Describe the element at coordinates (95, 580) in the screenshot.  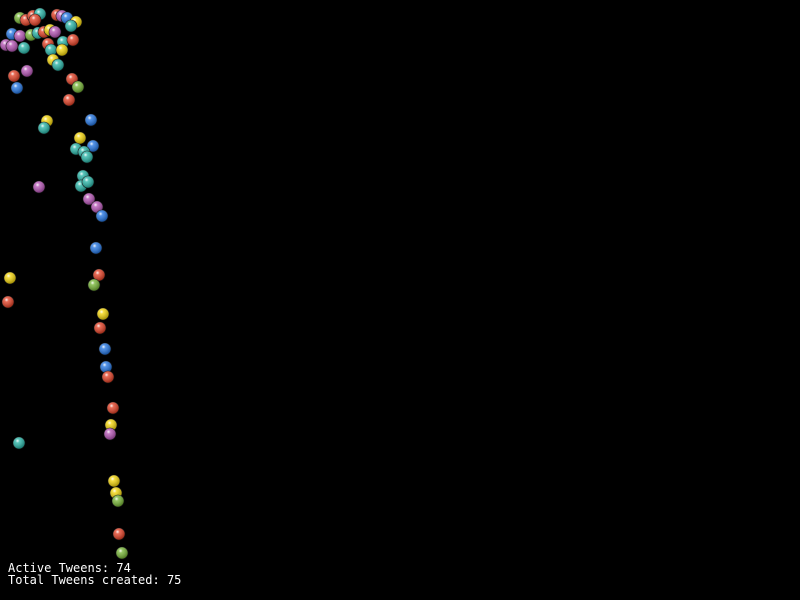
I see `total-tweens: Total Tweens created: 75` at that location.